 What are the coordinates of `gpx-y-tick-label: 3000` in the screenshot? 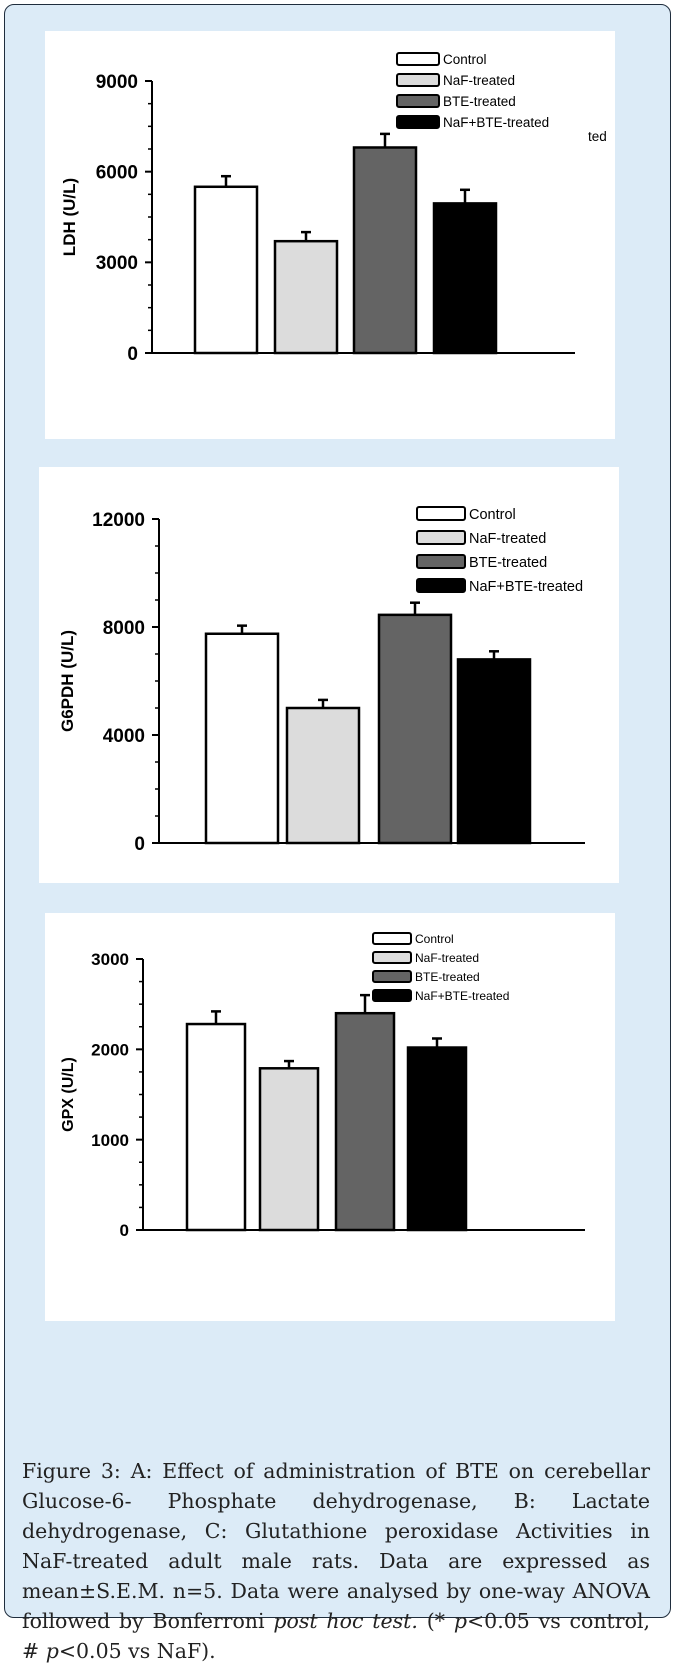 It's located at (110, 959).